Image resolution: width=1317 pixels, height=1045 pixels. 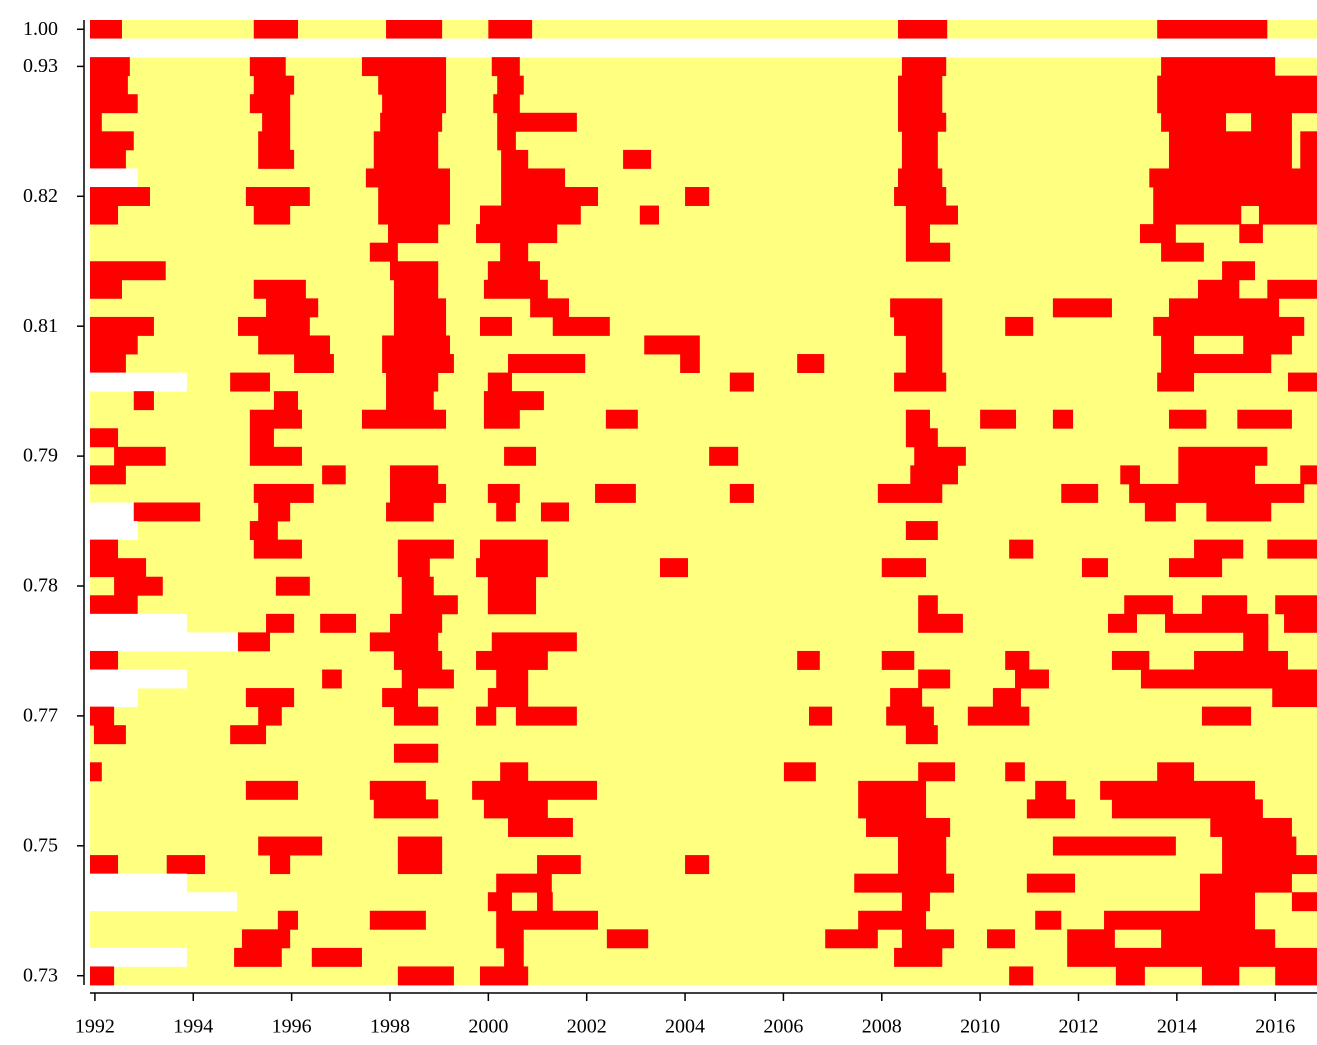 I want to click on y-tick-label: 0.81, so click(x=40, y=326).